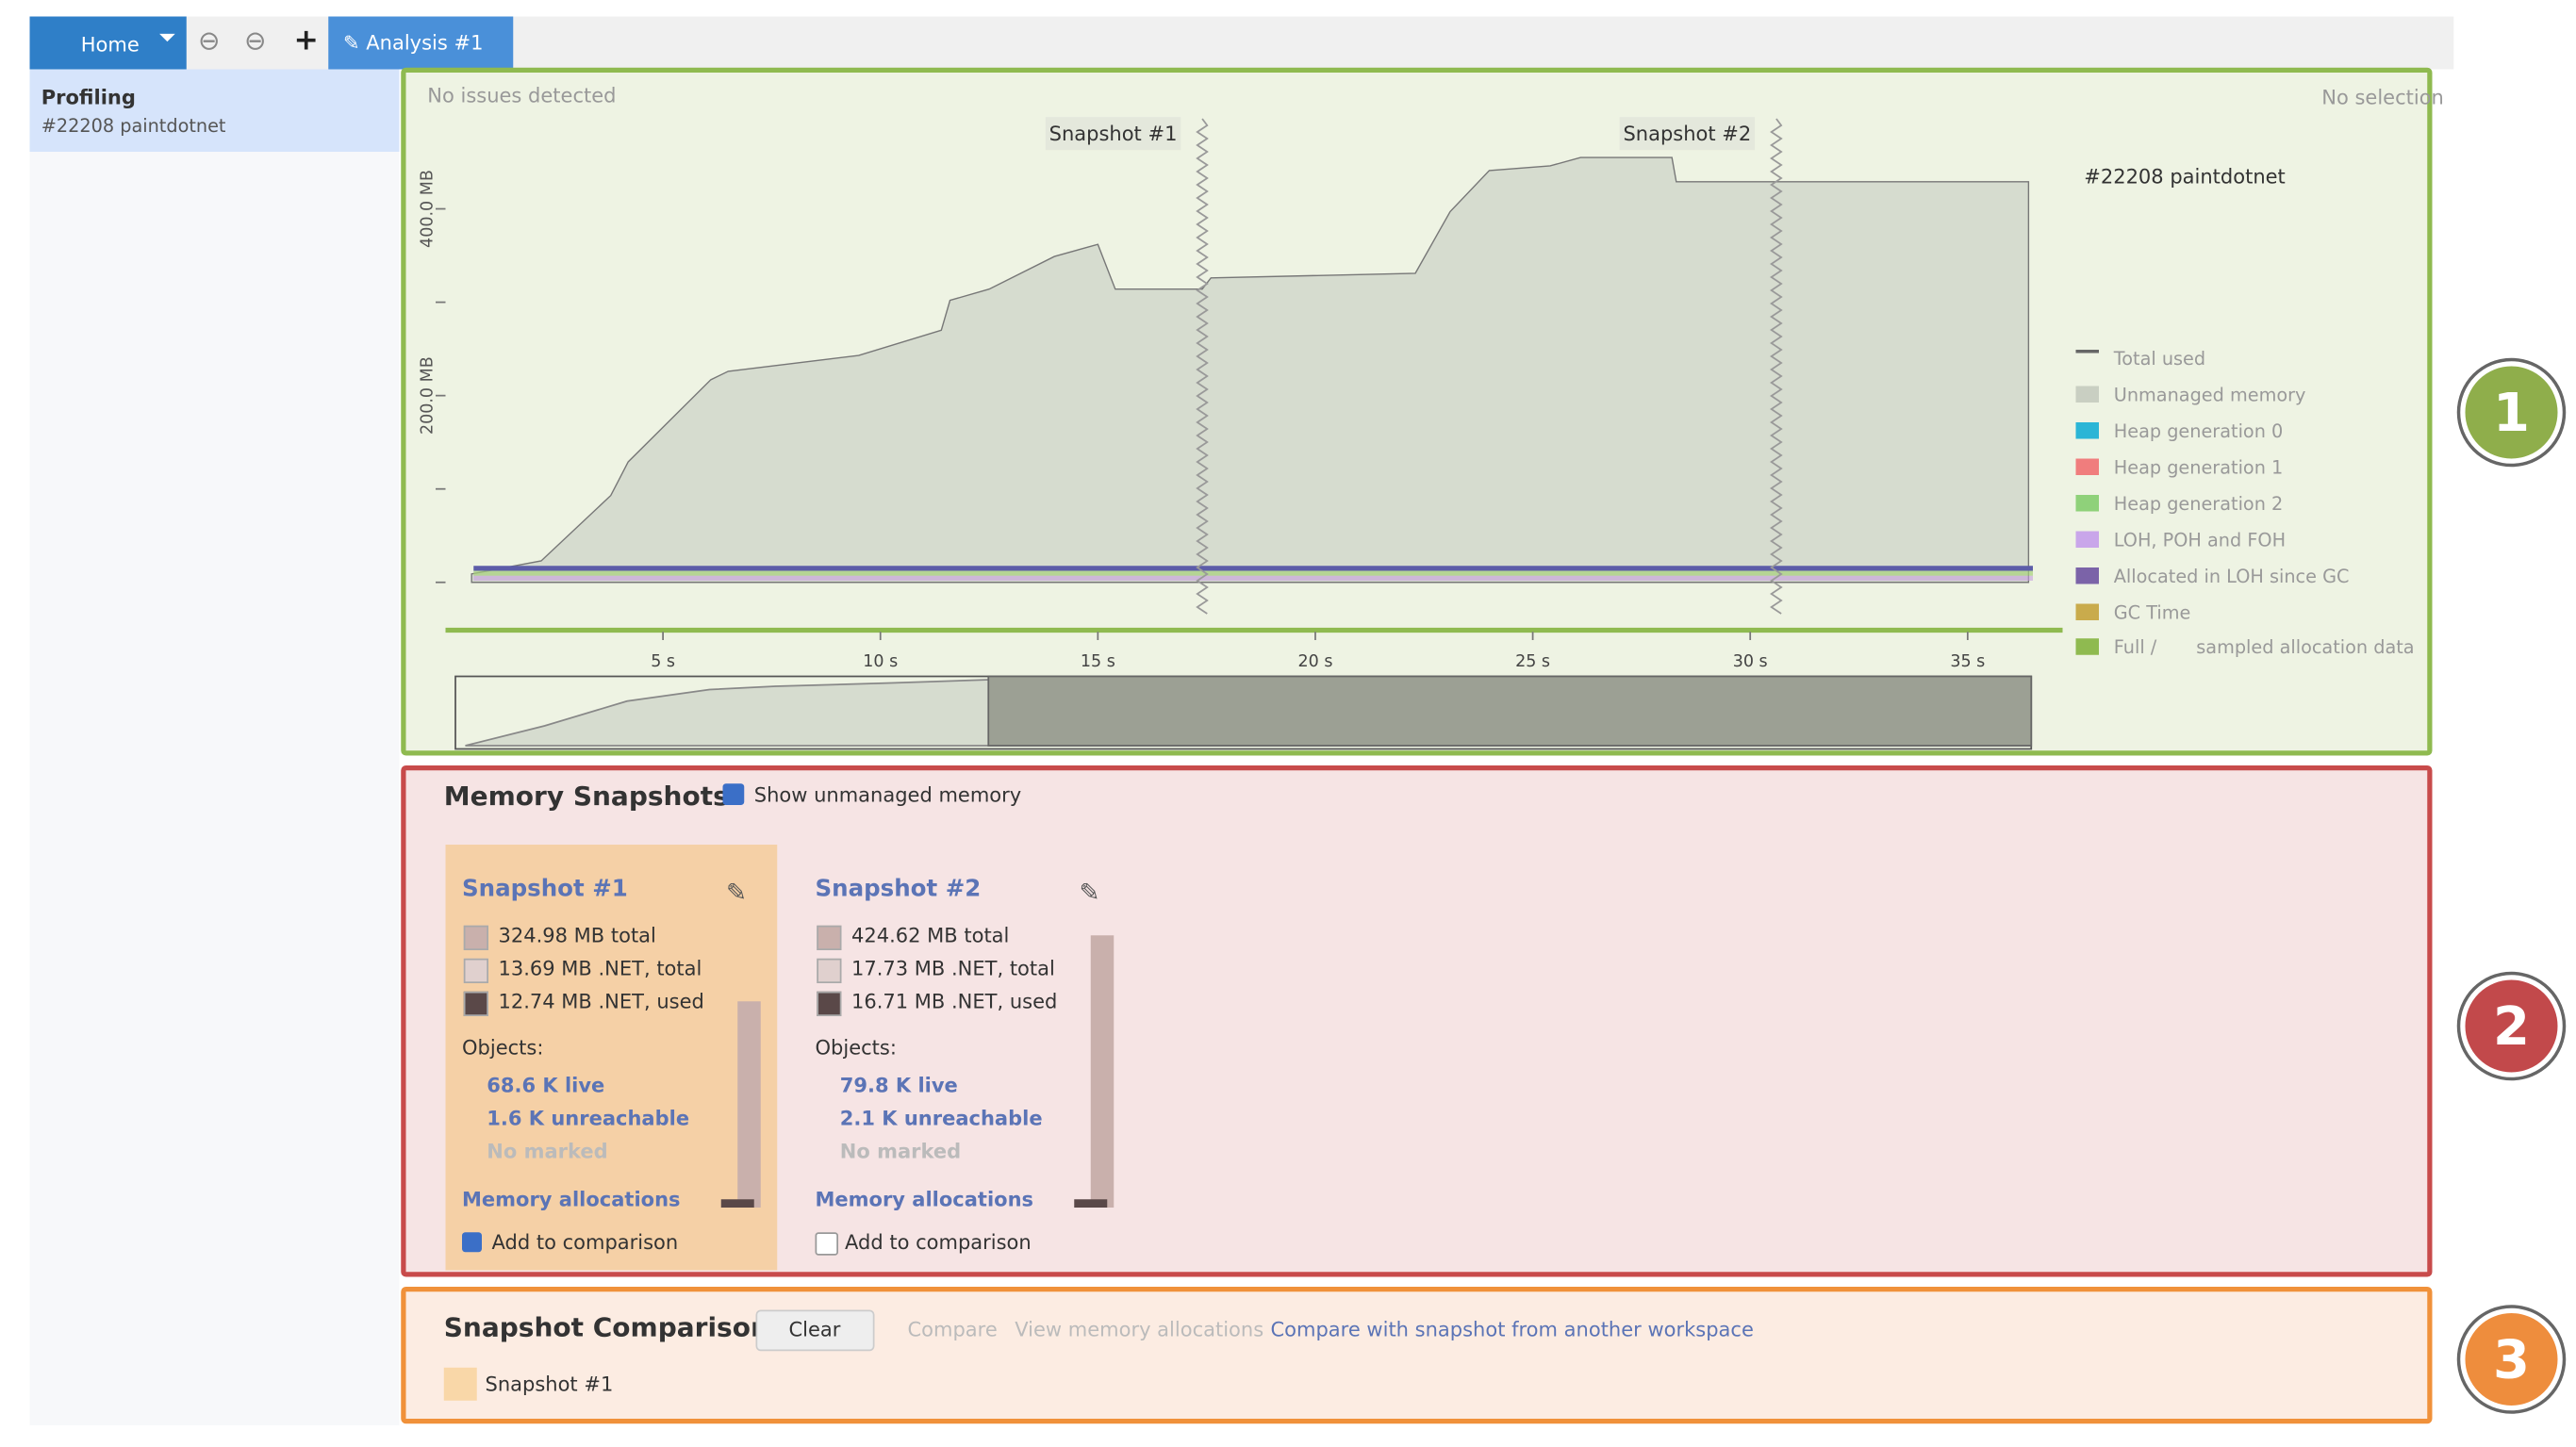 The height and width of the screenshot is (1447, 2576). Describe the element at coordinates (209, 41) in the screenshot. I see `back-icon: ⊖` at that location.